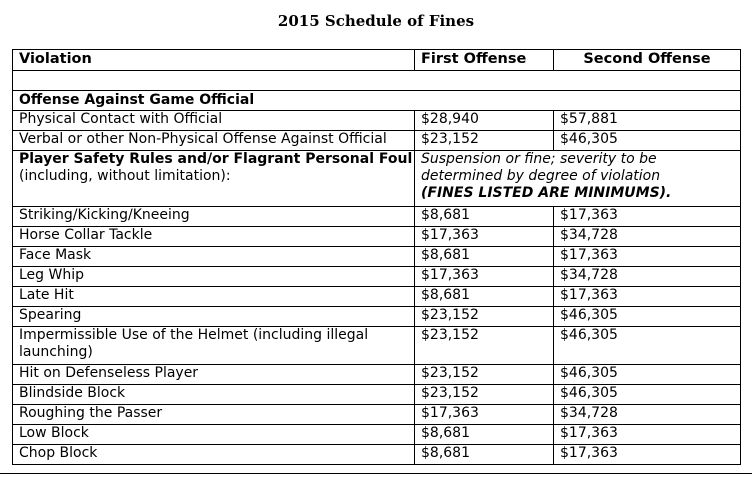 This screenshot has width=752, height=477. What do you see at coordinates (213, 374) in the screenshot?
I see `violation-cell: Hit on Defenseless Player` at bounding box center [213, 374].